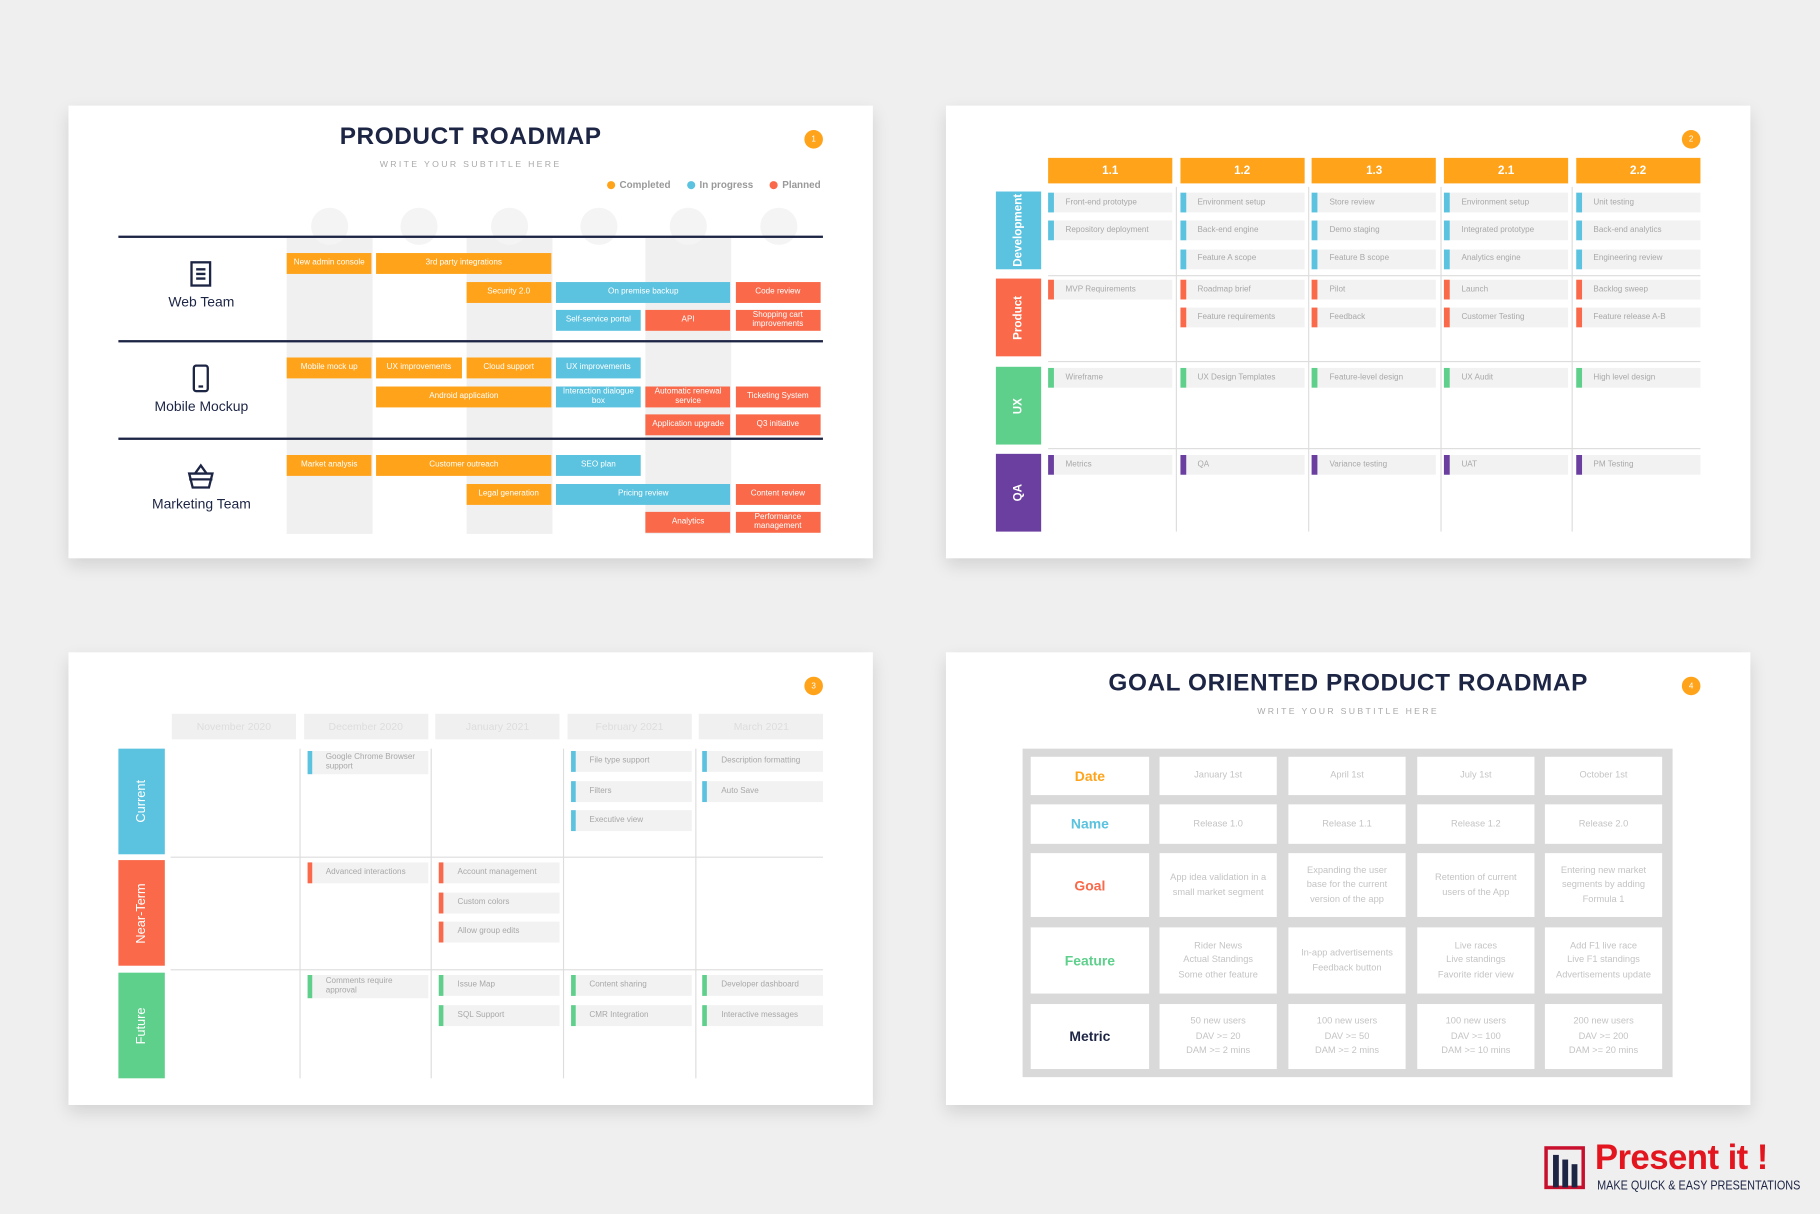 This screenshot has width=1820, height=1214. I want to click on row-label: QA, so click(1018, 493).